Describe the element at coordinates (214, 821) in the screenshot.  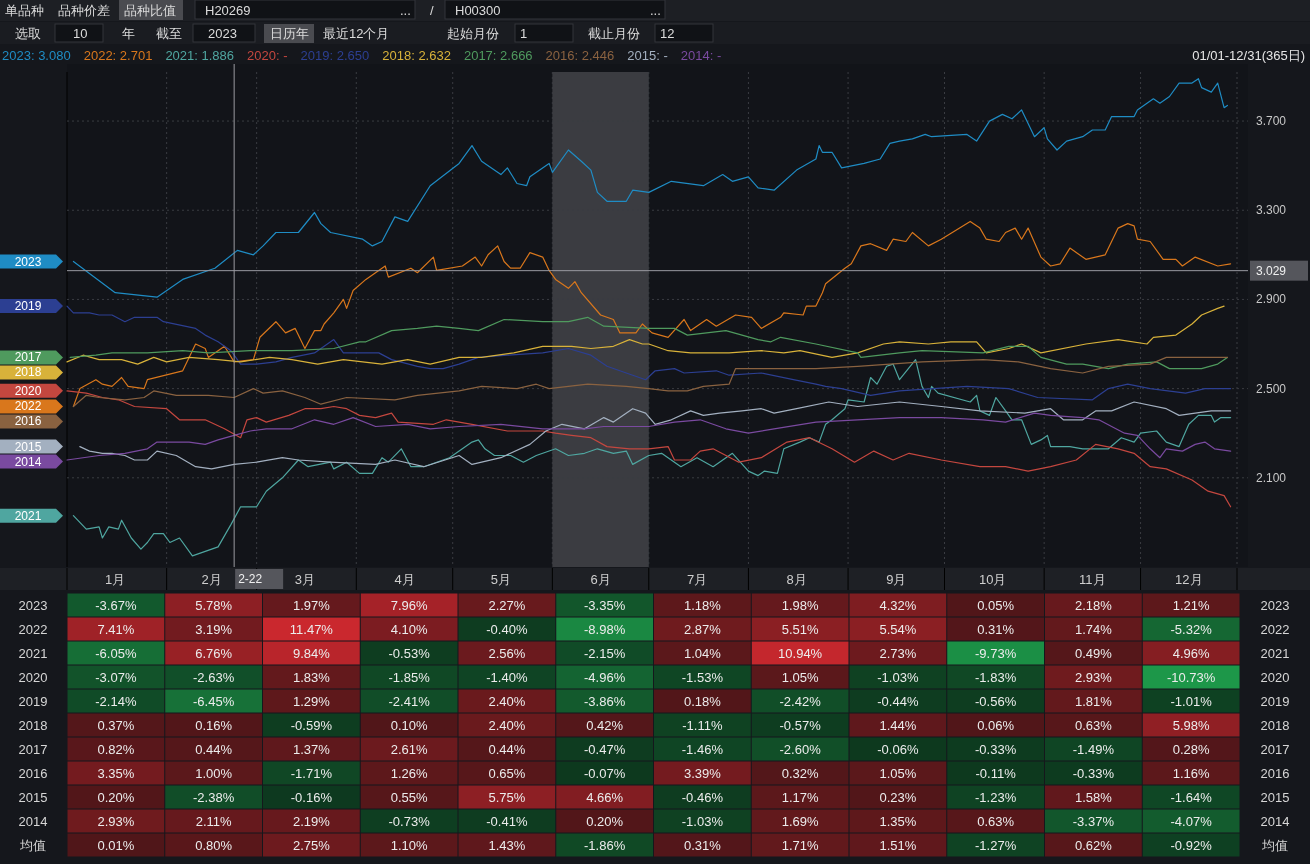
I see `data-label: 2.11%` at that location.